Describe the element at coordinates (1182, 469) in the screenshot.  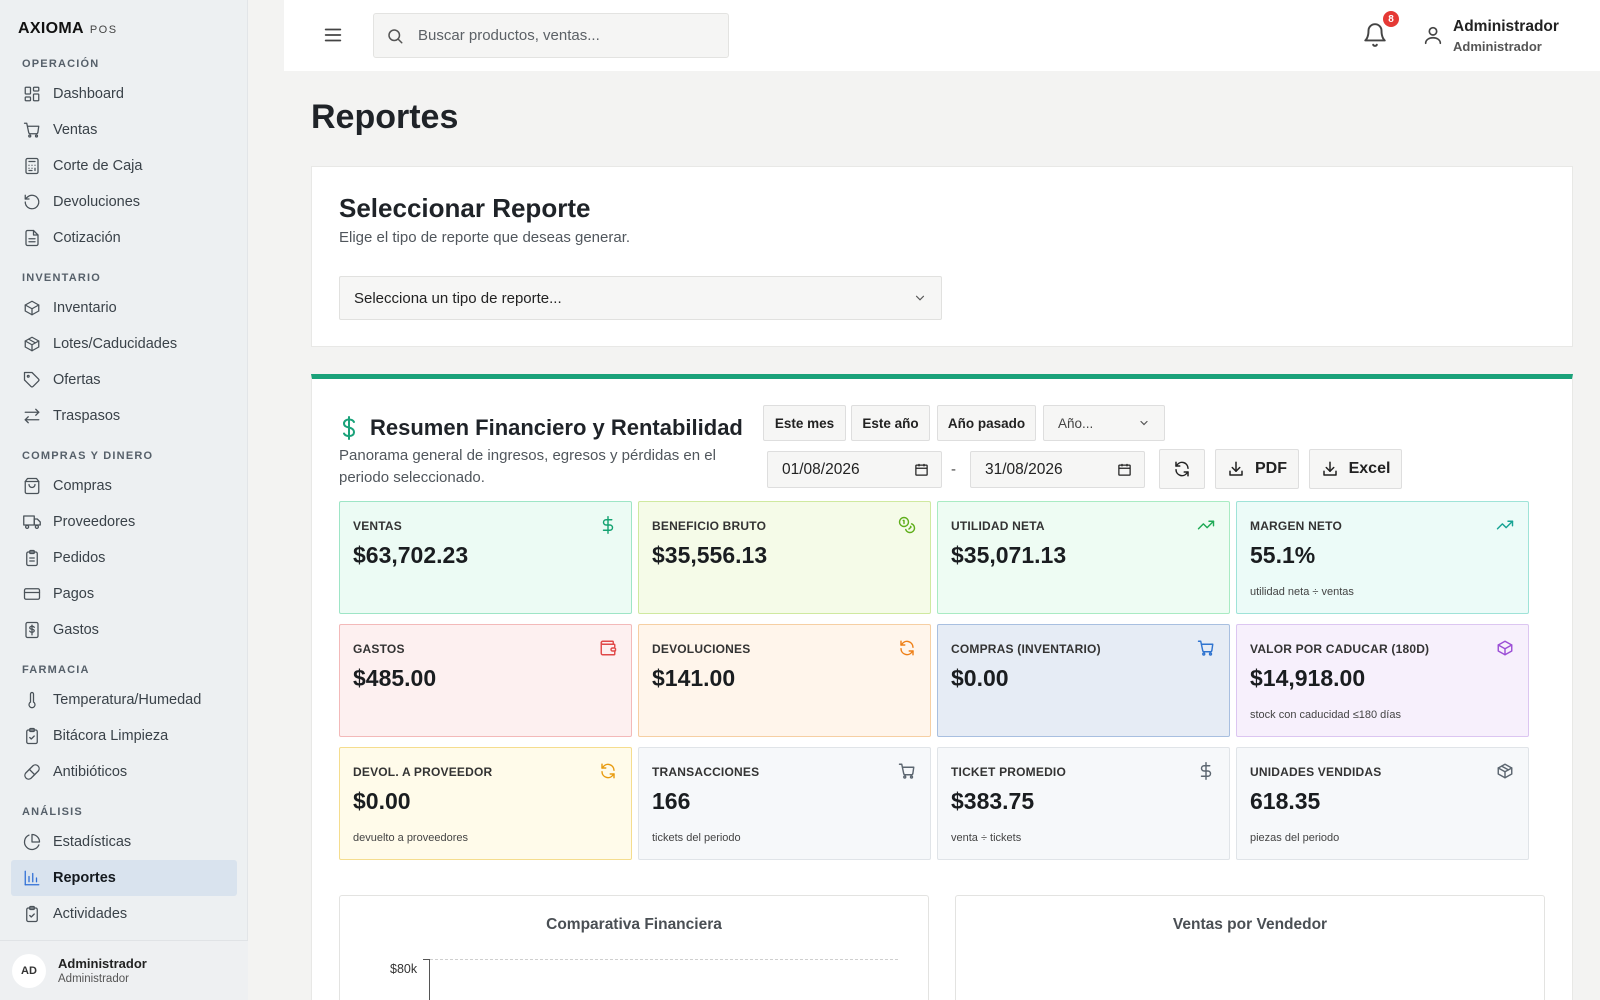
I see `refresh-button` at that location.